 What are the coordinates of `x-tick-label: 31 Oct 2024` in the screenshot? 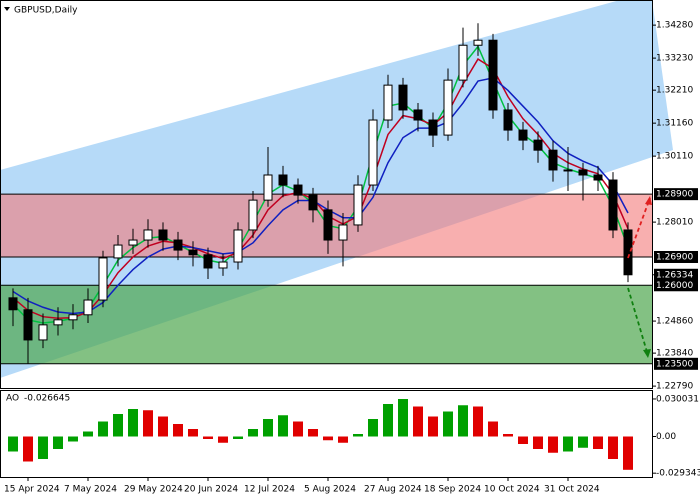 It's located at (572, 490).